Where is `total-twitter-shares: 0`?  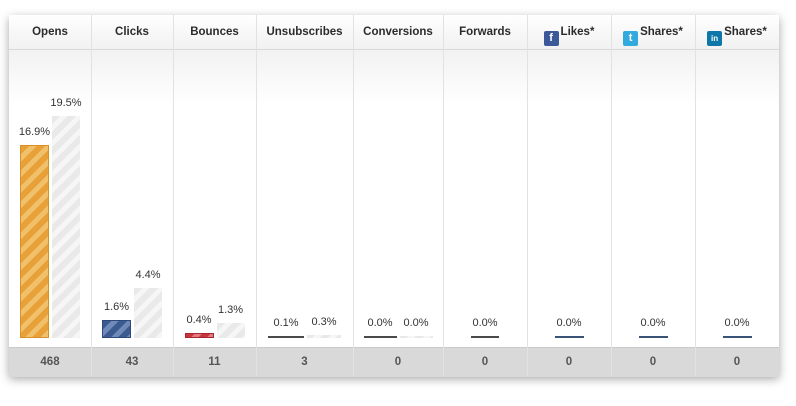
total-twitter-shares: 0 is located at coordinates (653, 362).